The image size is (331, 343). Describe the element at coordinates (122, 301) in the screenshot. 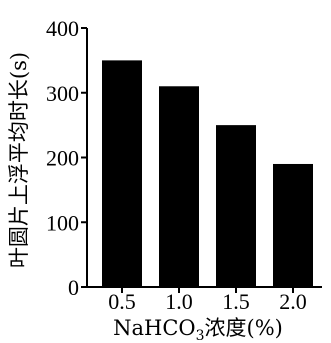

I see `x-tick-label: 0.5` at that location.